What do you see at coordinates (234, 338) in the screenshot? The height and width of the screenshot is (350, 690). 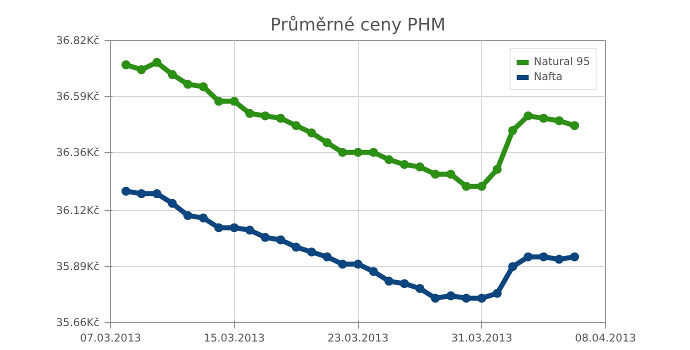 I see `x-tick-label: 15.03.2013` at bounding box center [234, 338].